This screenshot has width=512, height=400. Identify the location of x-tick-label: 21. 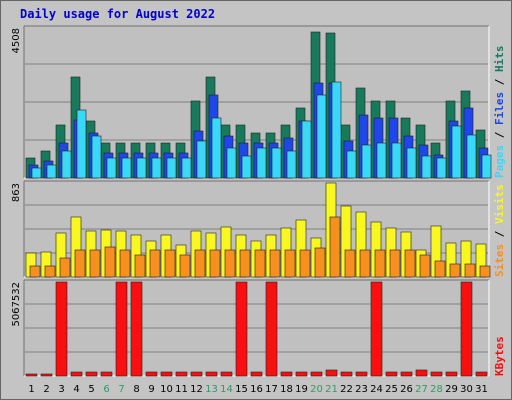
(331, 389).